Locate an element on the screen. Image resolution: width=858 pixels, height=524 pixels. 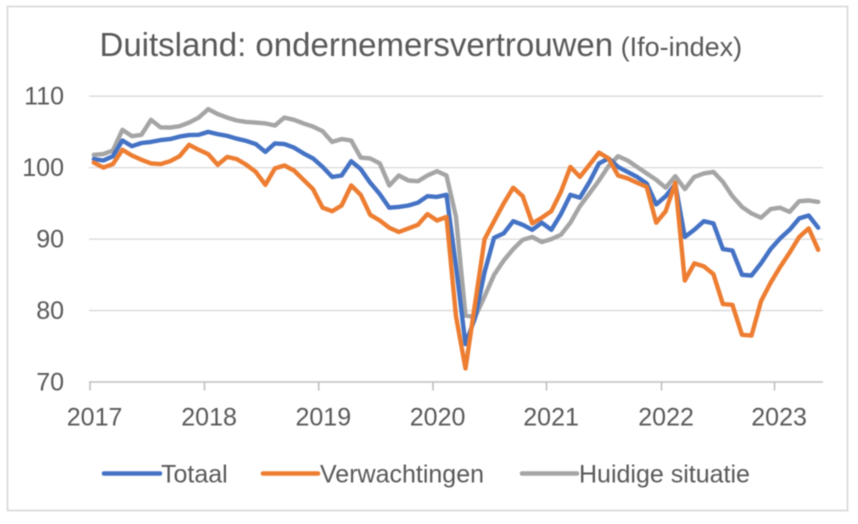
svg-text: 80 is located at coordinates (50, 311).